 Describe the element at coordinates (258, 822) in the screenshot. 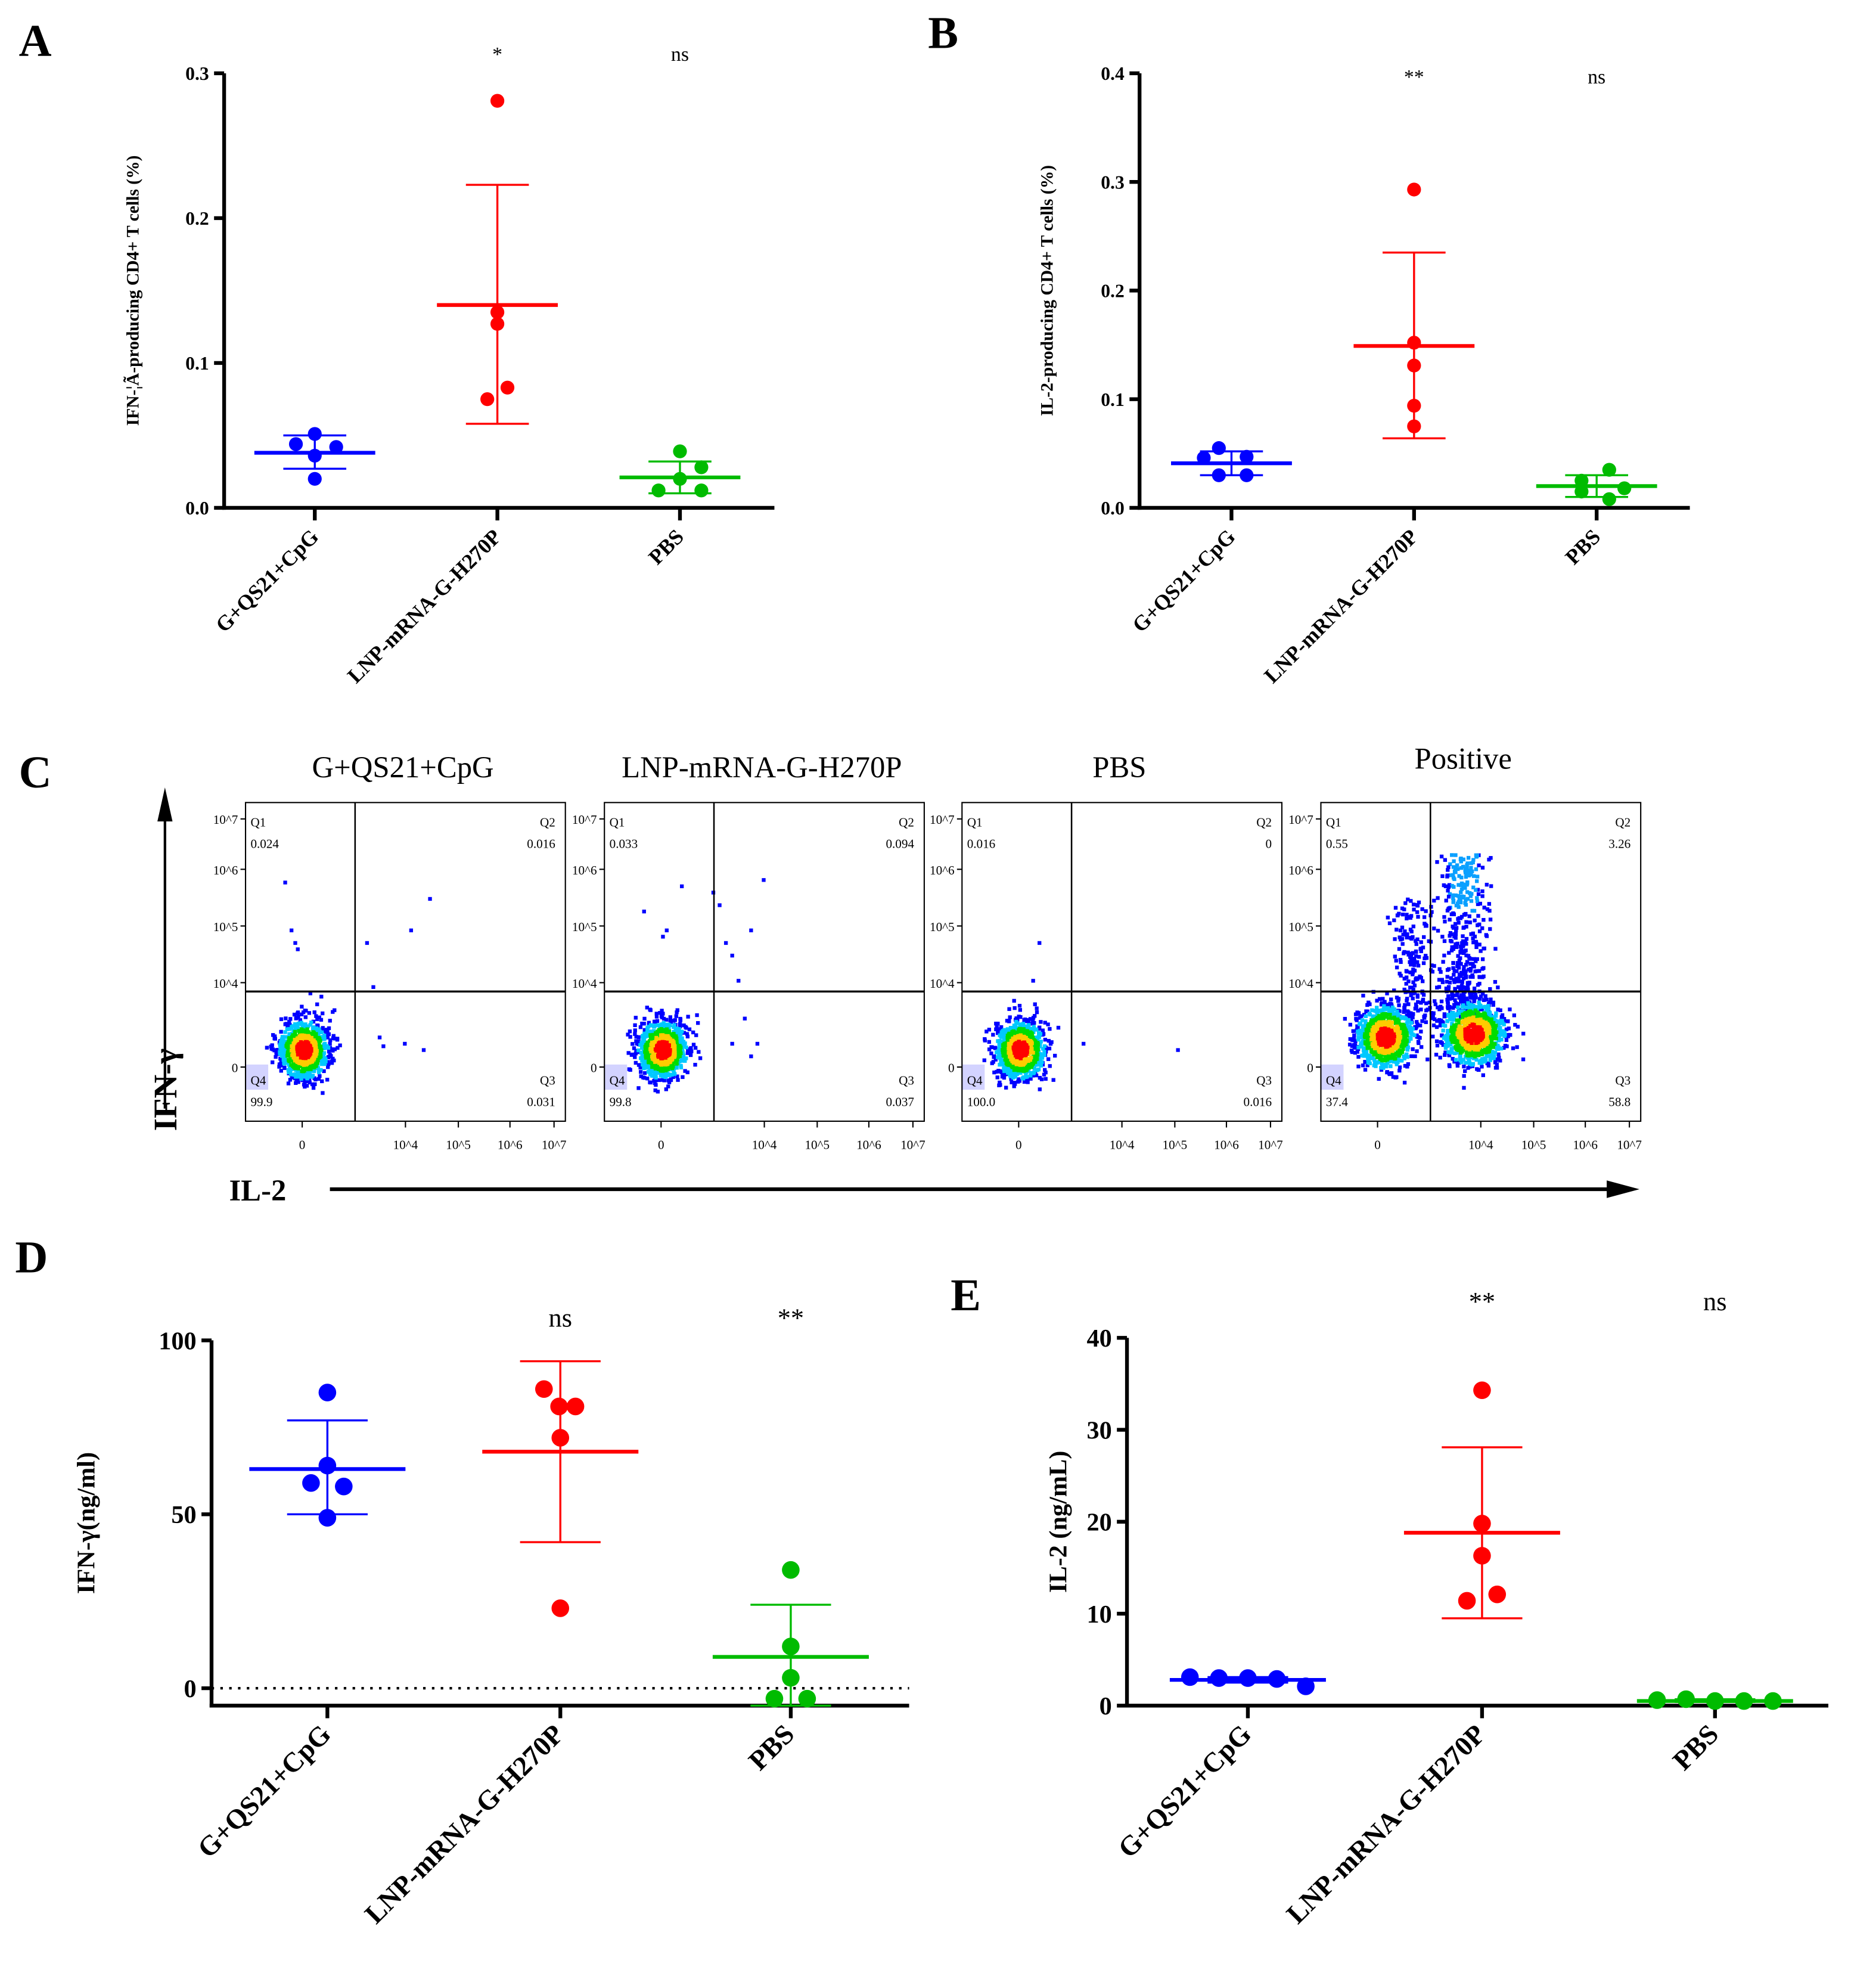

I see `quadrant-name: Q1` at that location.